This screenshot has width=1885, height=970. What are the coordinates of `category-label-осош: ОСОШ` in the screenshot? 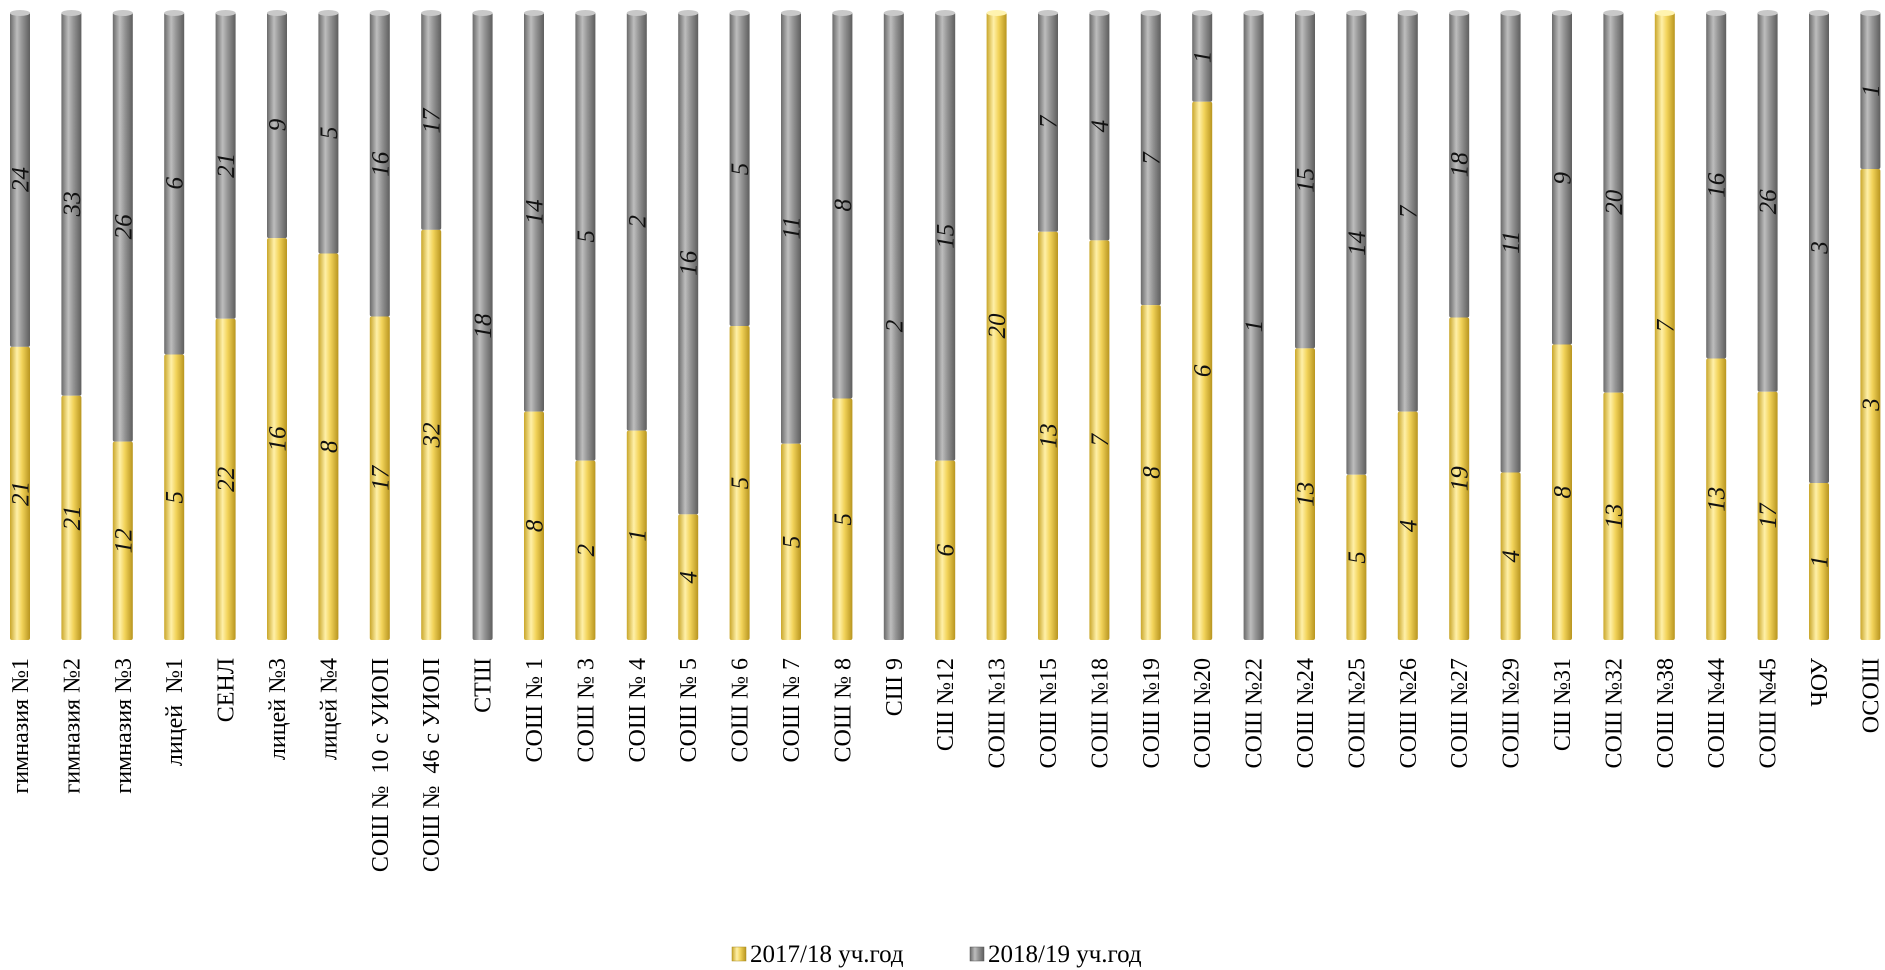 It's located at (1871, 695).